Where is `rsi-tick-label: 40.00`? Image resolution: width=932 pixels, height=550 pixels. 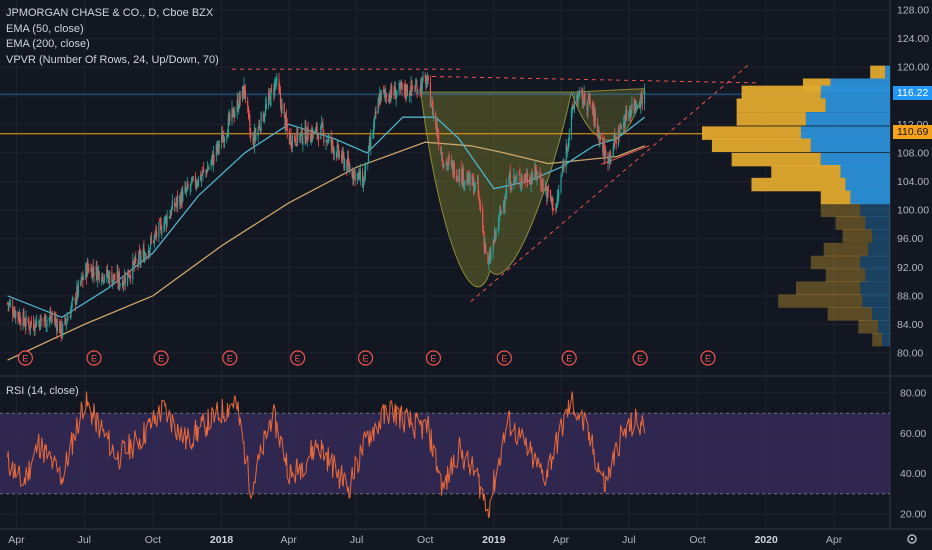
rsi-tick-label: 40.00 is located at coordinates (913, 474).